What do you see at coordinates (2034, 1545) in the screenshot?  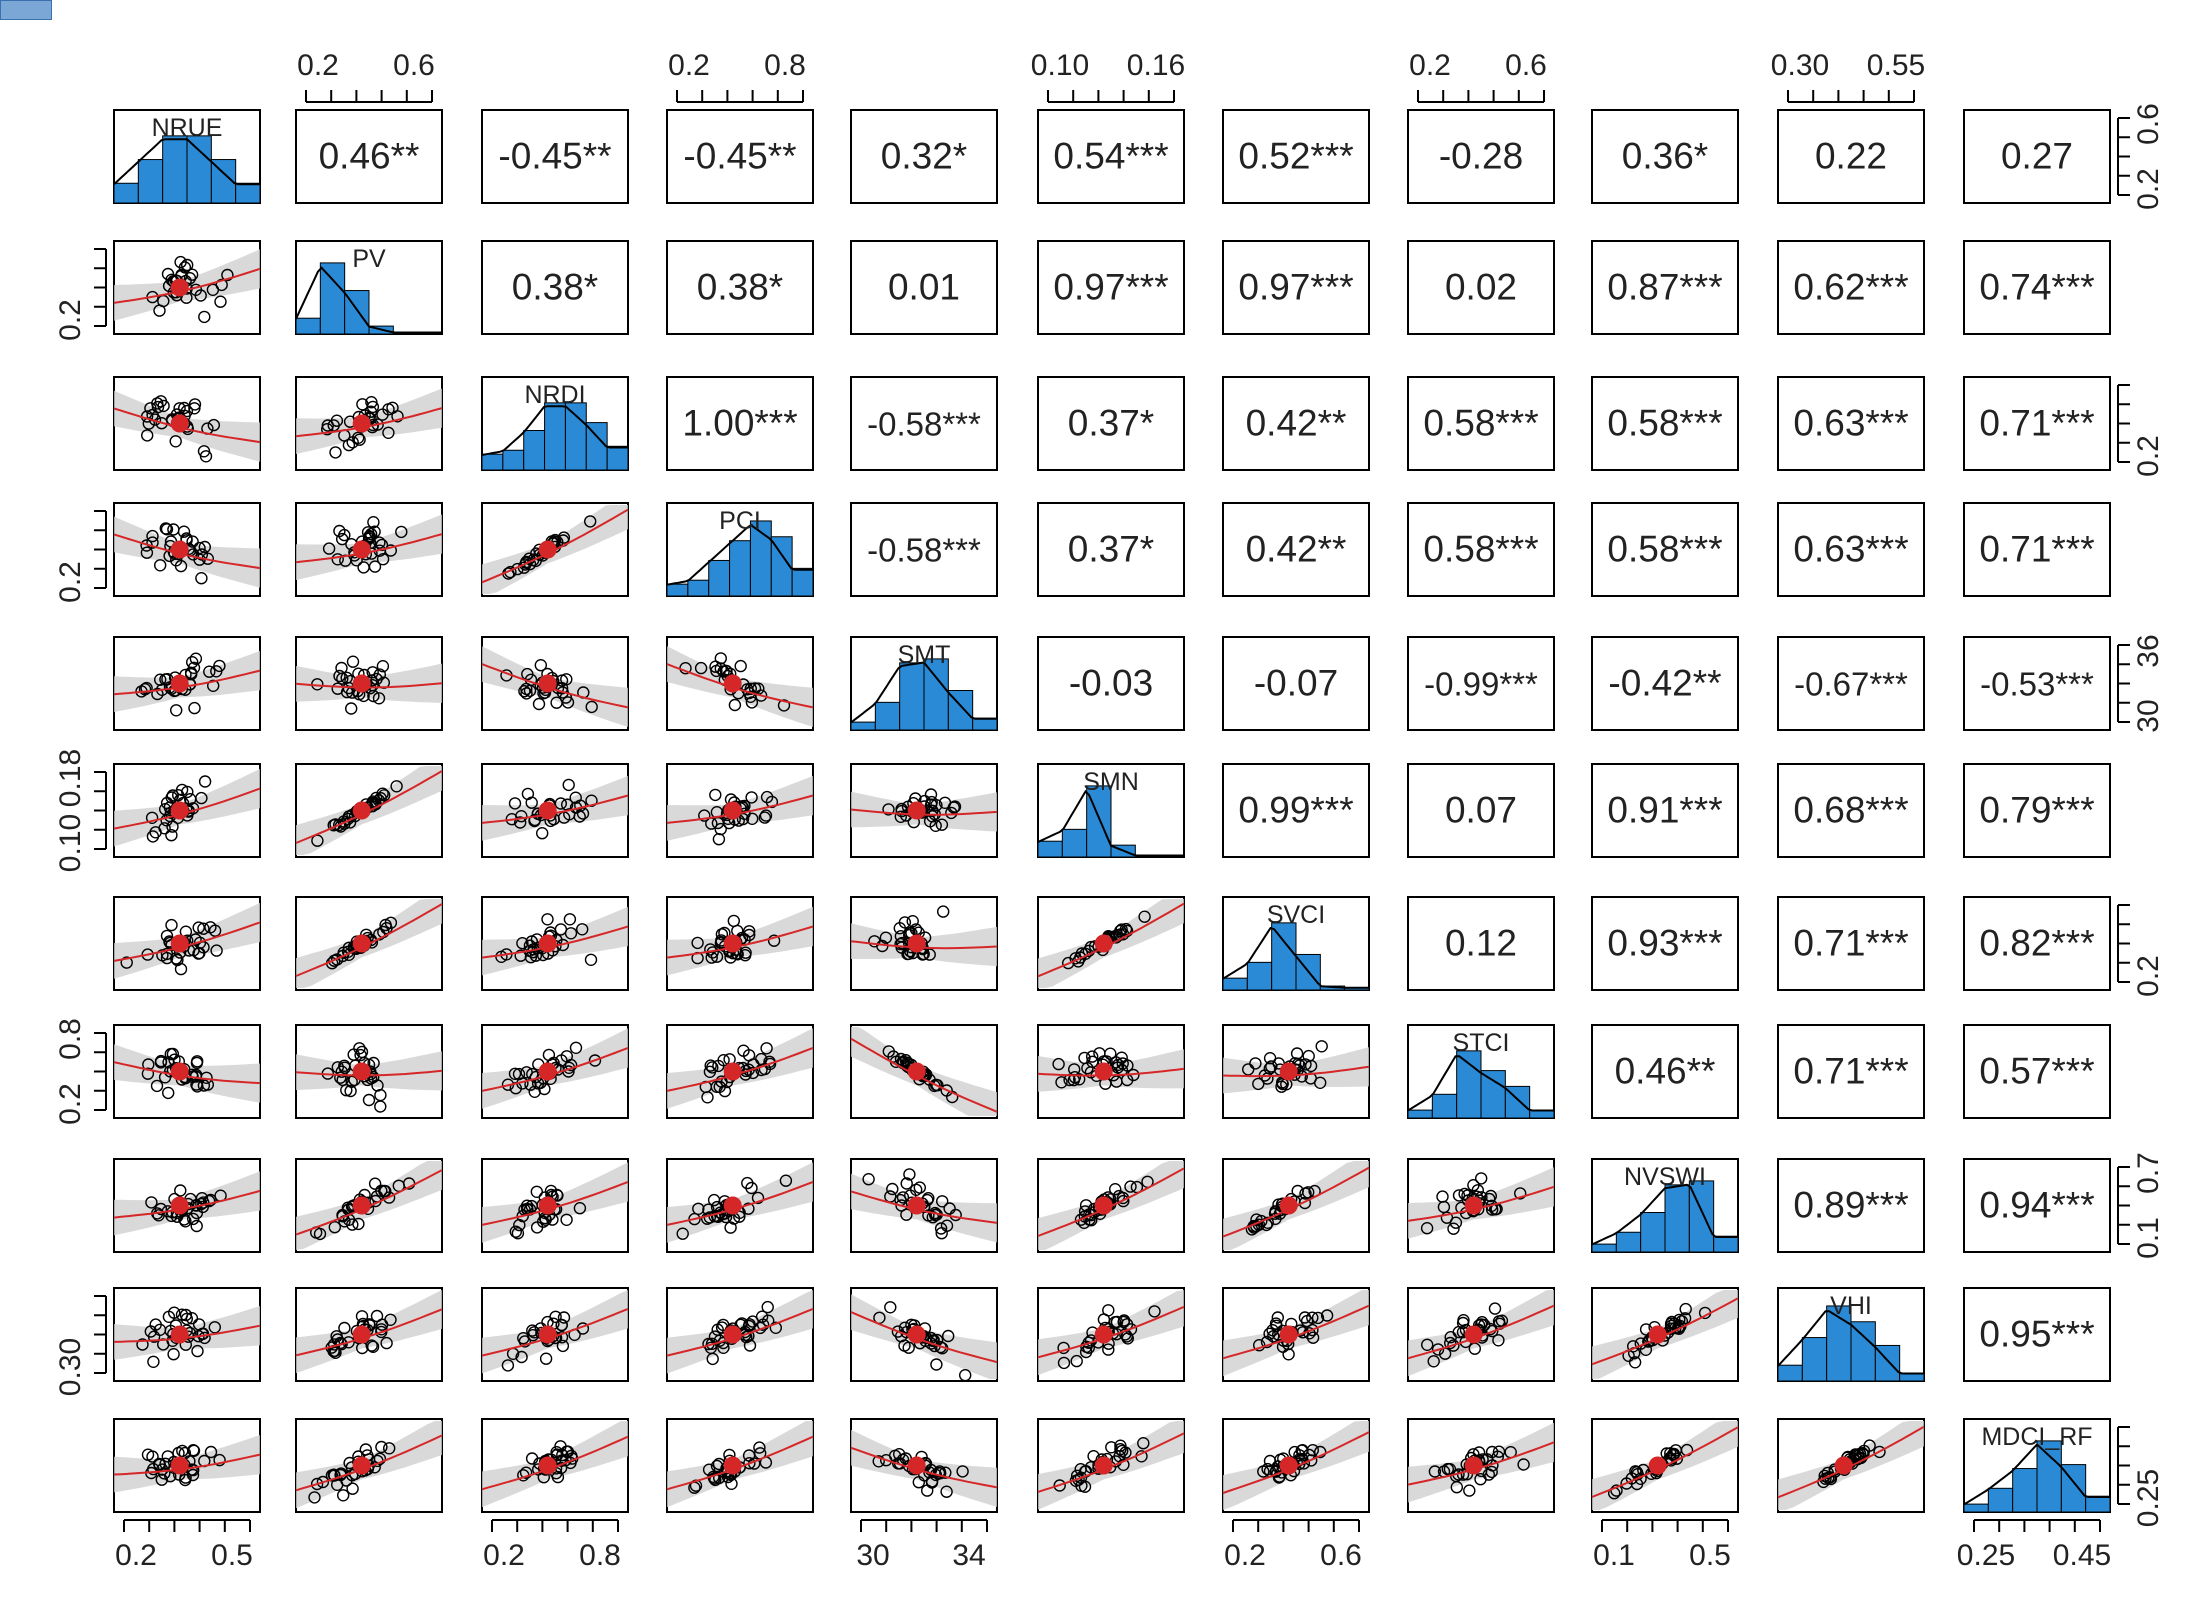 I see `bottom-axis-10: 0.25 0.45` at bounding box center [2034, 1545].